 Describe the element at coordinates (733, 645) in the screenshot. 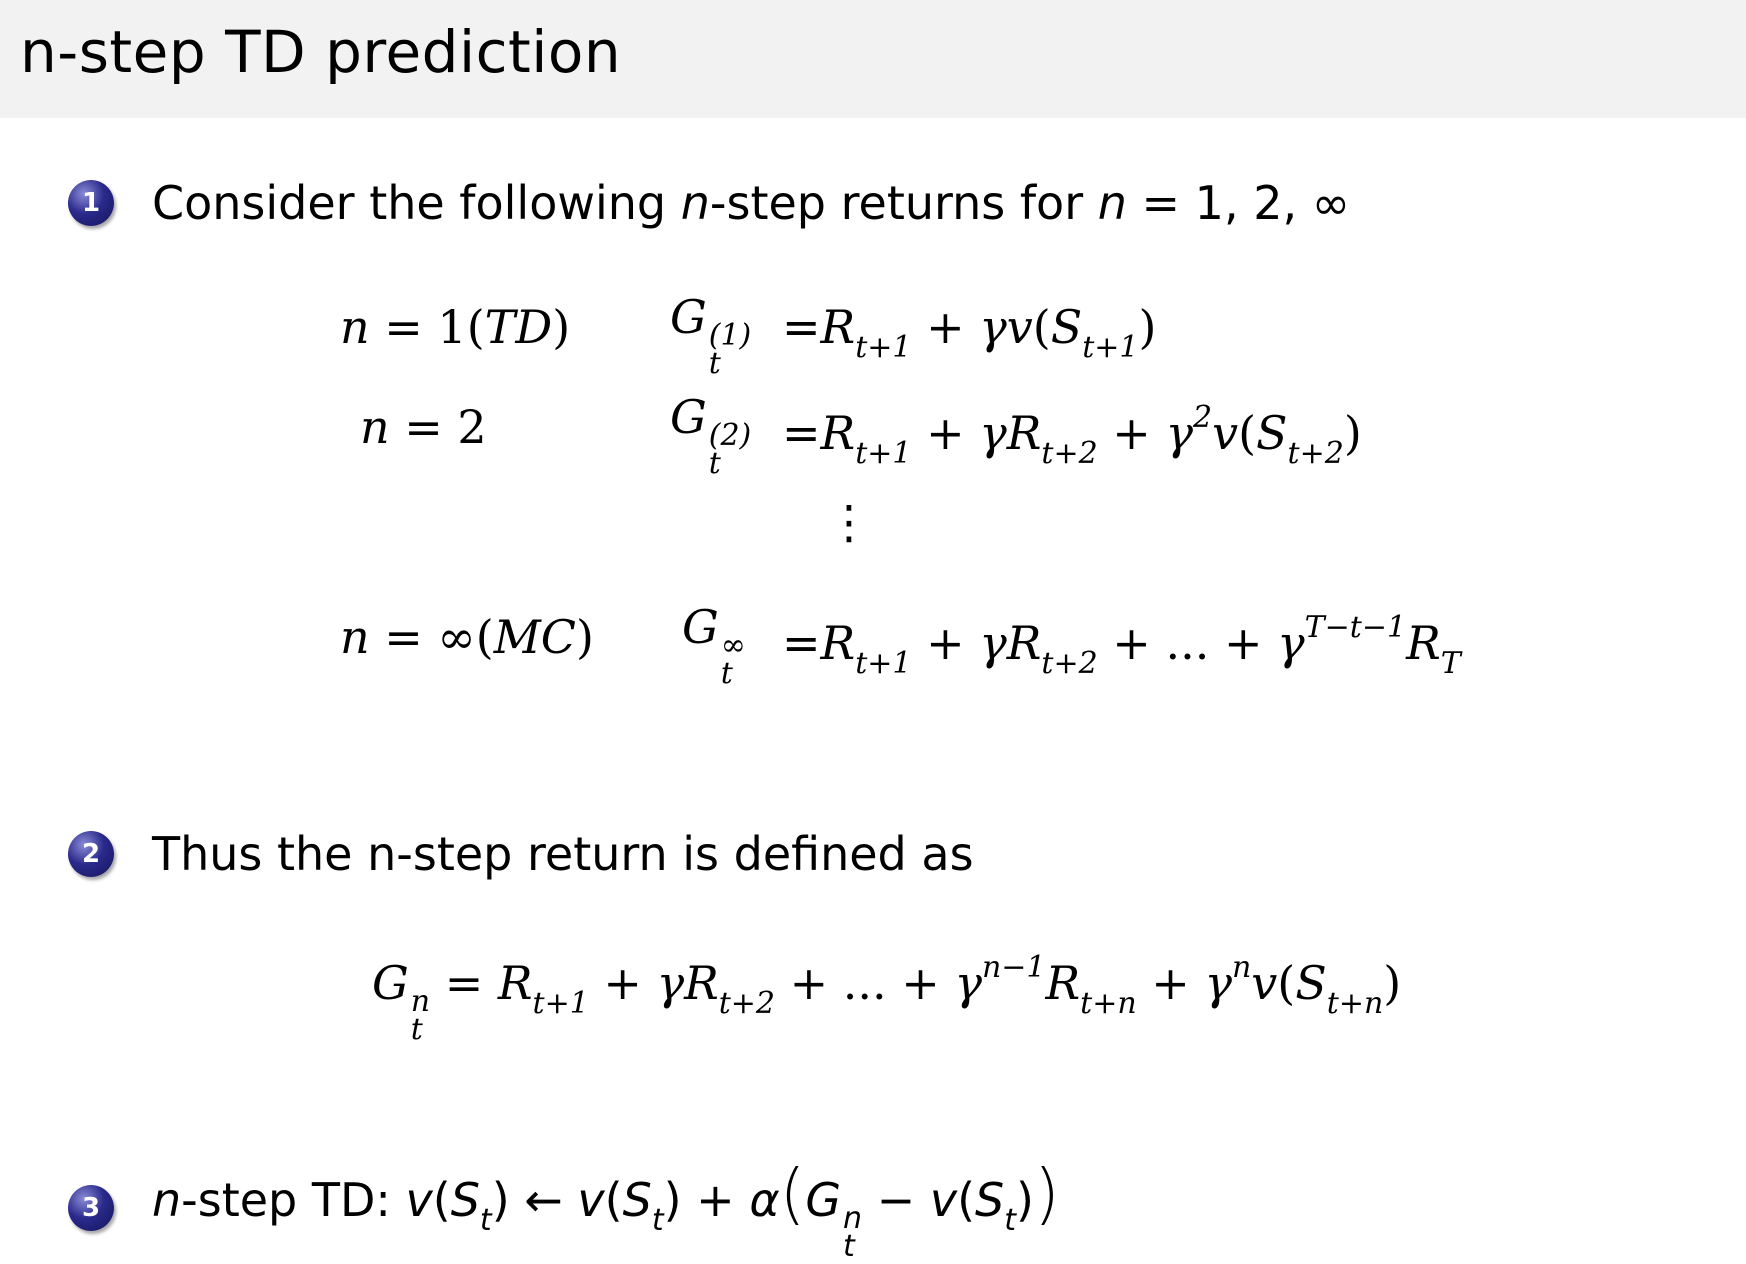

I see `superscript: ∞` at that location.